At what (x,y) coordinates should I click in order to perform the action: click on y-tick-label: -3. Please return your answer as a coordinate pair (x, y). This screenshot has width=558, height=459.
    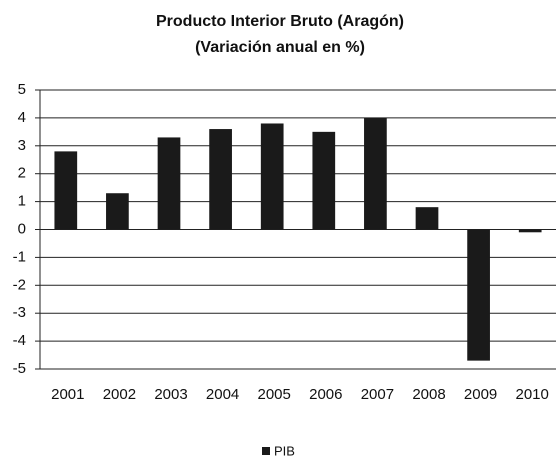
    Looking at the image, I should click on (19, 312).